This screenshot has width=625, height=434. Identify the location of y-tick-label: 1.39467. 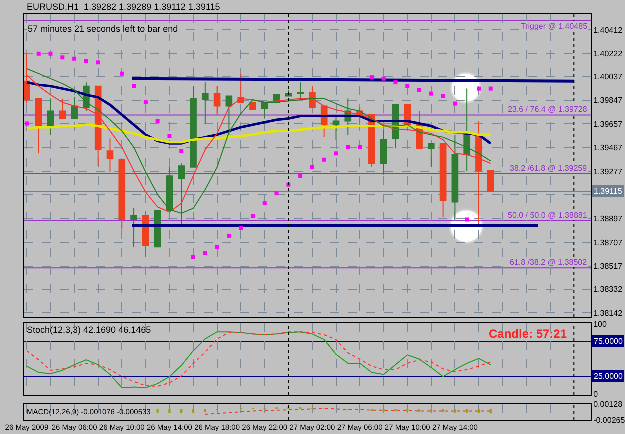
(609, 148).